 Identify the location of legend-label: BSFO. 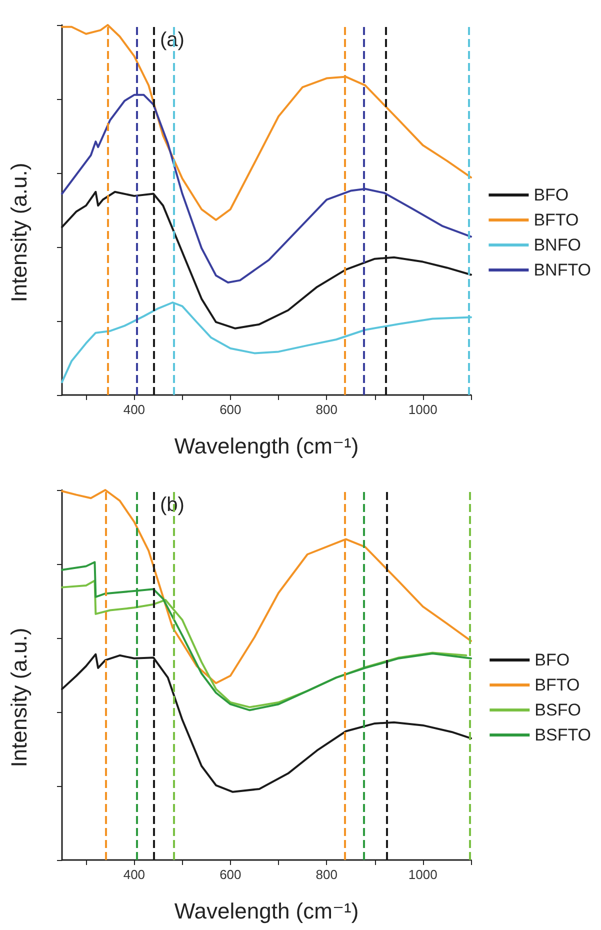
(557, 710).